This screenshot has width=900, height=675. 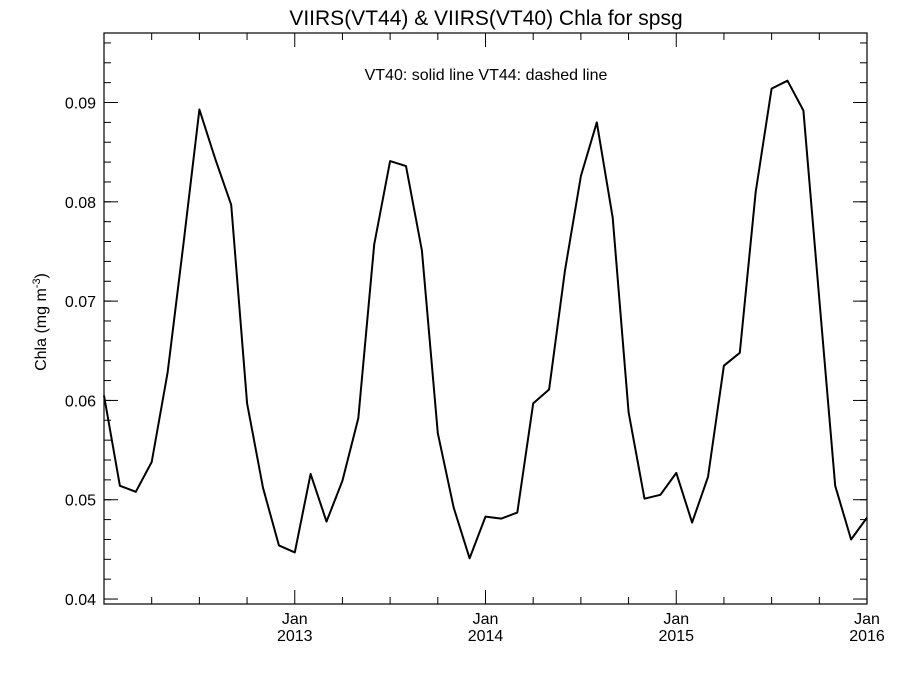 What do you see at coordinates (486, 75) in the screenshot?
I see `legend-text: VT40: solid line VT44: dashed line` at bounding box center [486, 75].